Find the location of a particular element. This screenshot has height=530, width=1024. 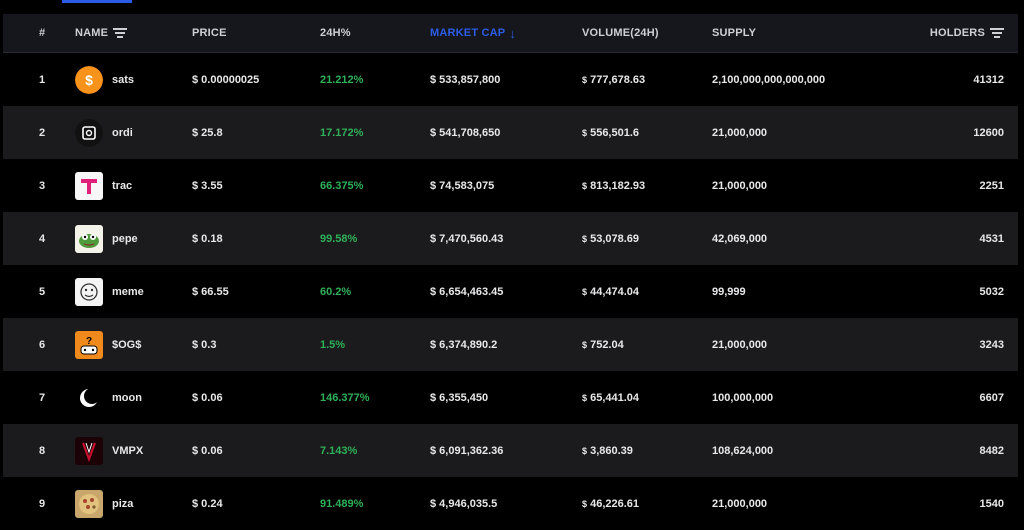

rank-cell: 2 is located at coordinates (42, 132).